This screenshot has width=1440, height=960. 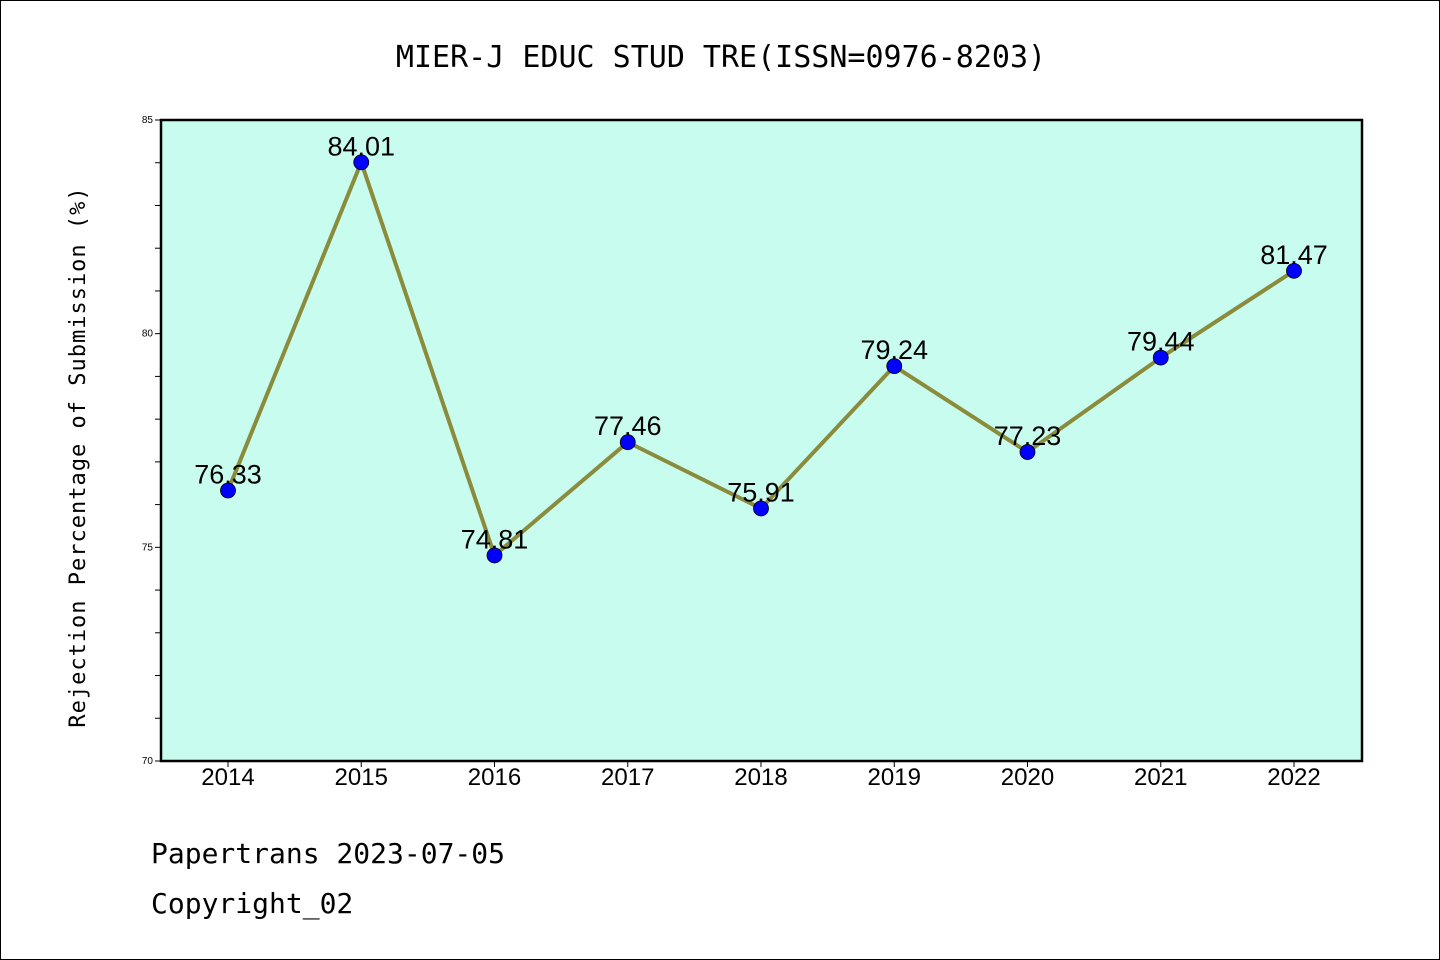 What do you see at coordinates (1294, 255) in the screenshot?
I see `data-label: 81.47` at bounding box center [1294, 255].